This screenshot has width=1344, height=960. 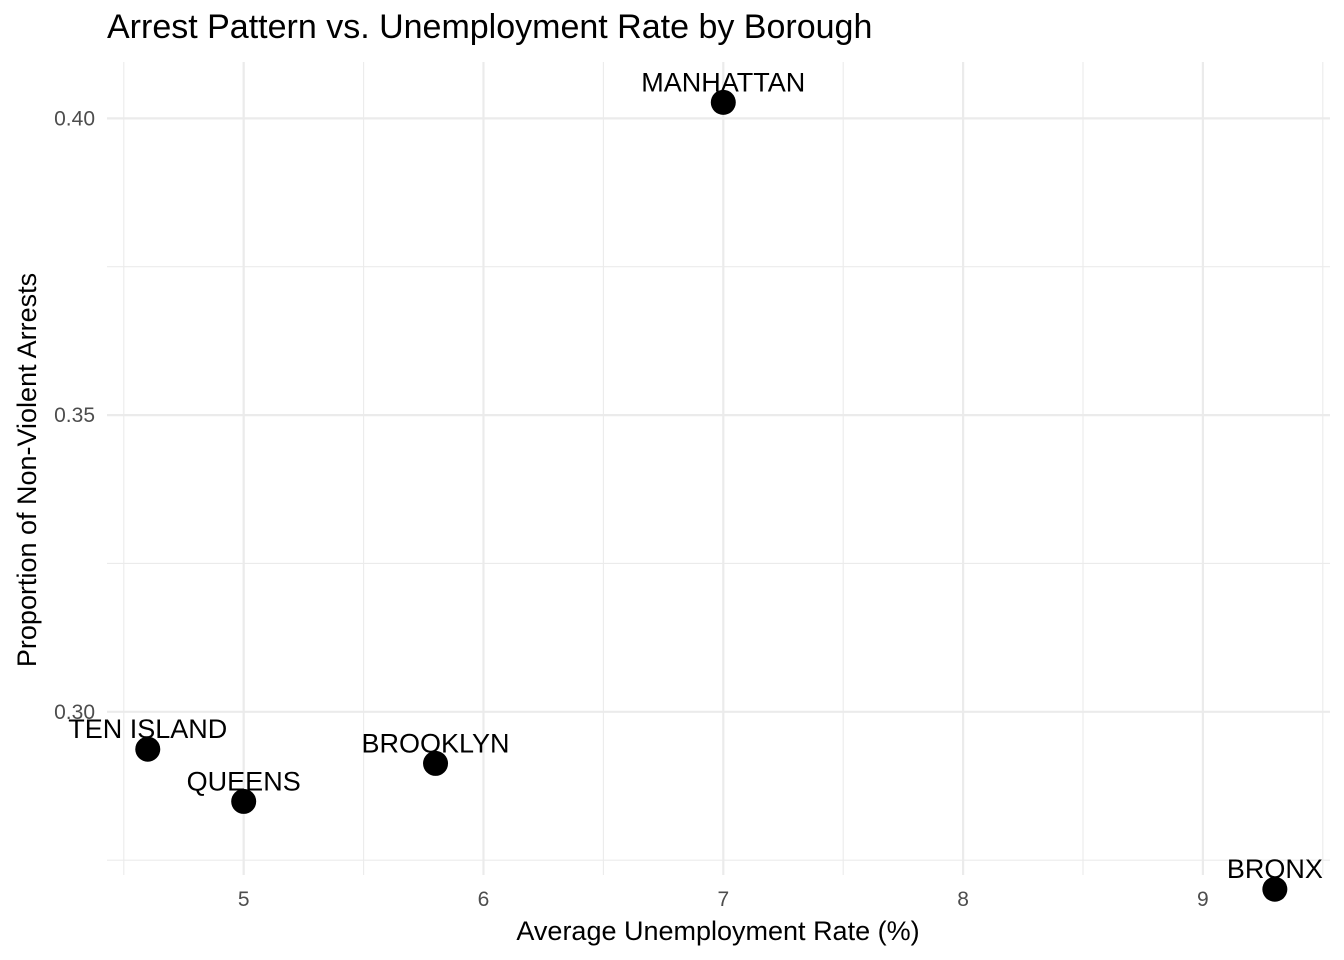 I want to click on x-tick-label: 5, so click(x=244, y=899).